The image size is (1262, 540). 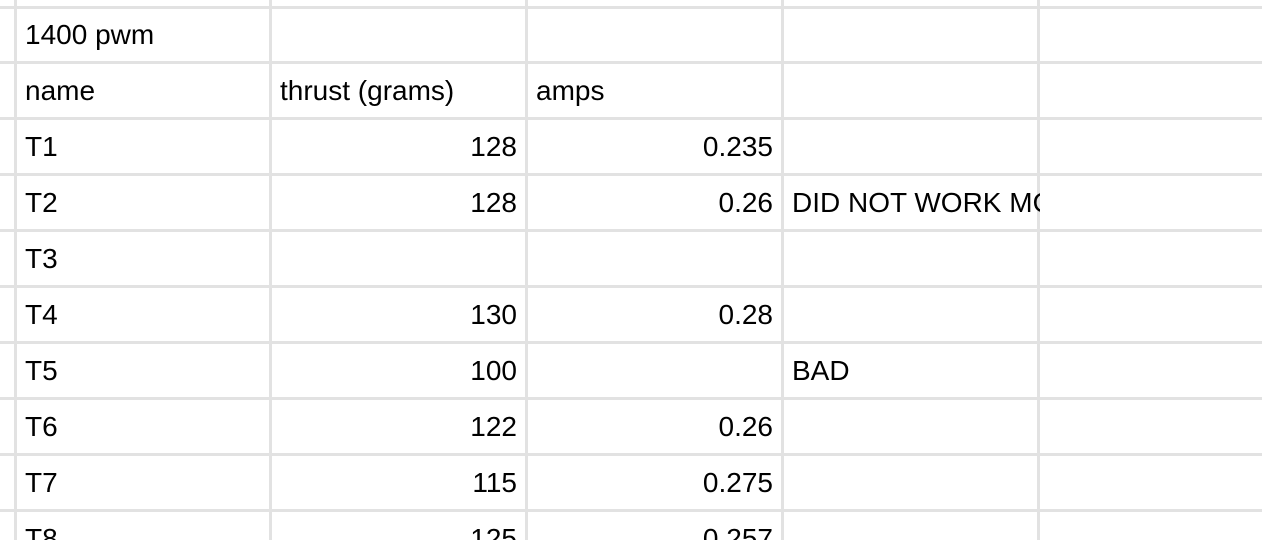 What do you see at coordinates (398, 426) in the screenshot?
I see `cell-thrust: 122` at bounding box center [398, 426].